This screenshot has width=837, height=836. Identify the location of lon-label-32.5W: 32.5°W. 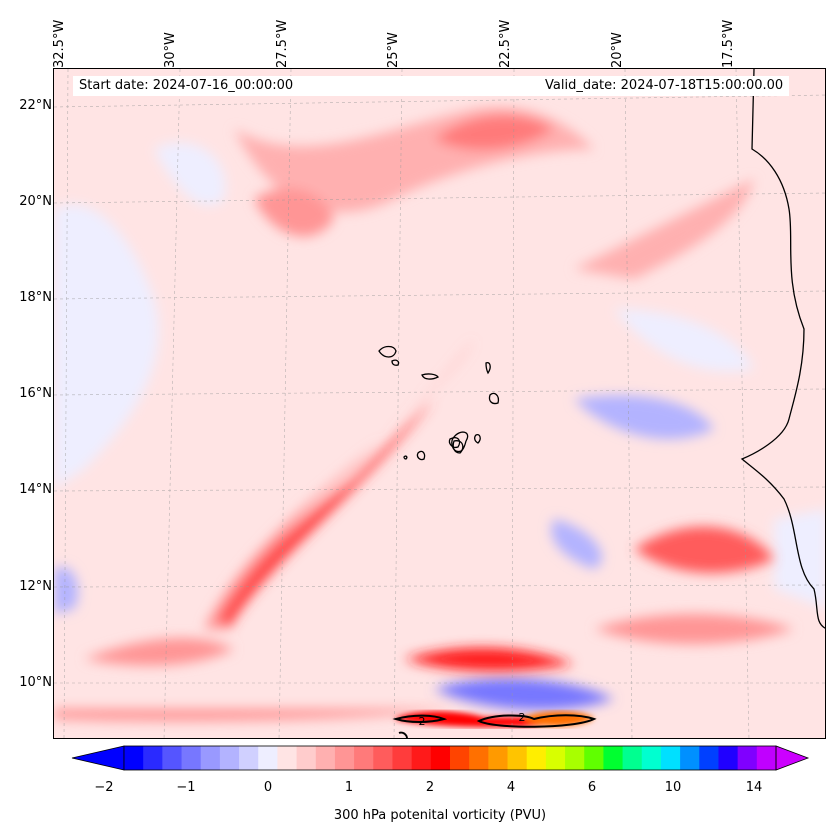
(59, 43).